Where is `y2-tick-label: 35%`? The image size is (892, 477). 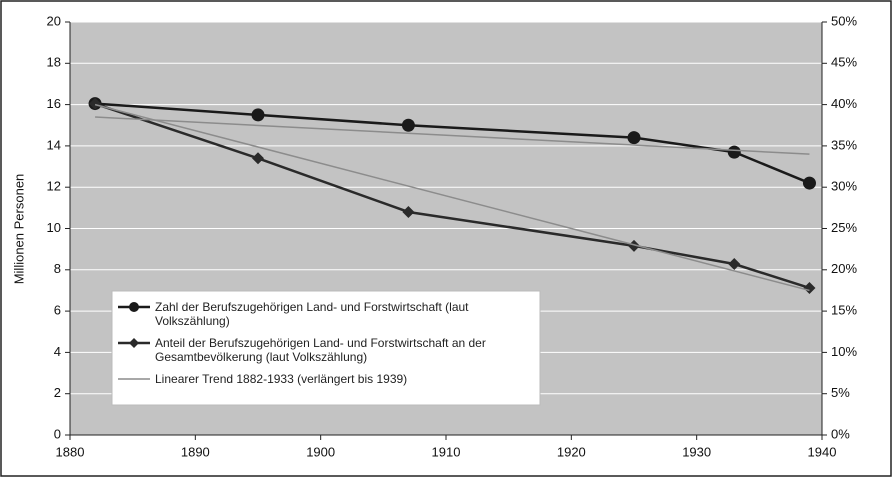
y2-tick-label: 35% is located at coordinates (844, 144).